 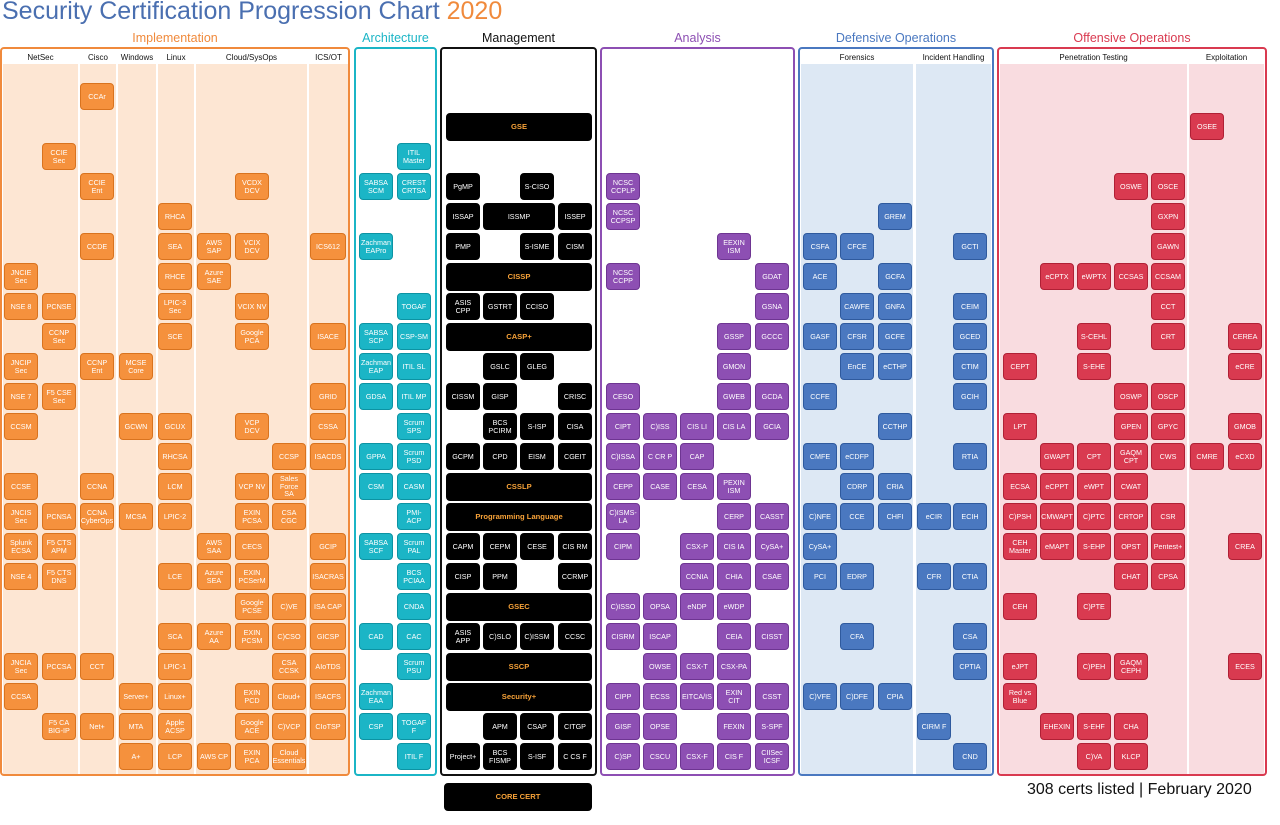 I want to click on cert-box: CEPP, so click(x=623, y=486).